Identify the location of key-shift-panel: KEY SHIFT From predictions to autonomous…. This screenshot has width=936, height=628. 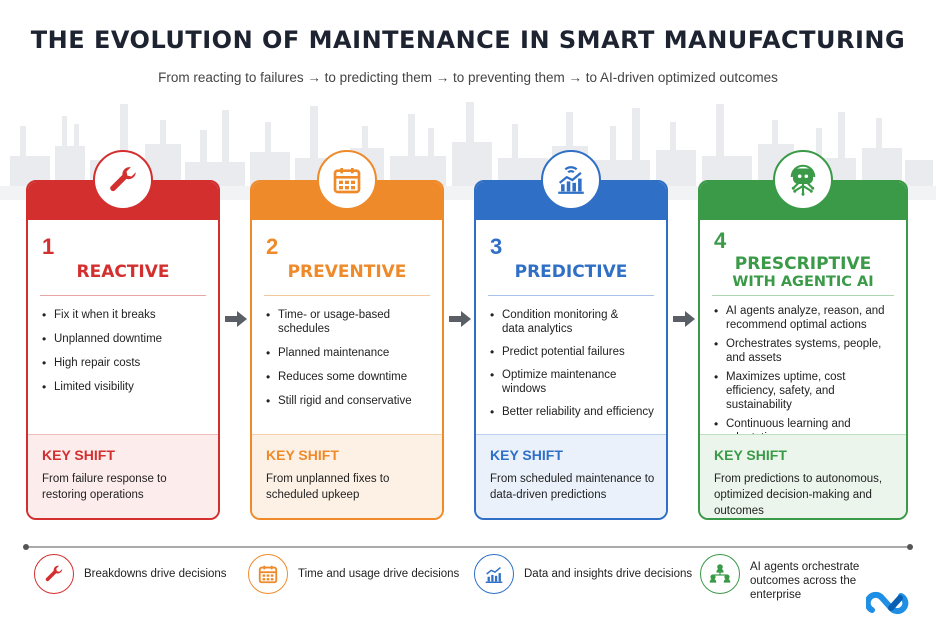
(803, 476).